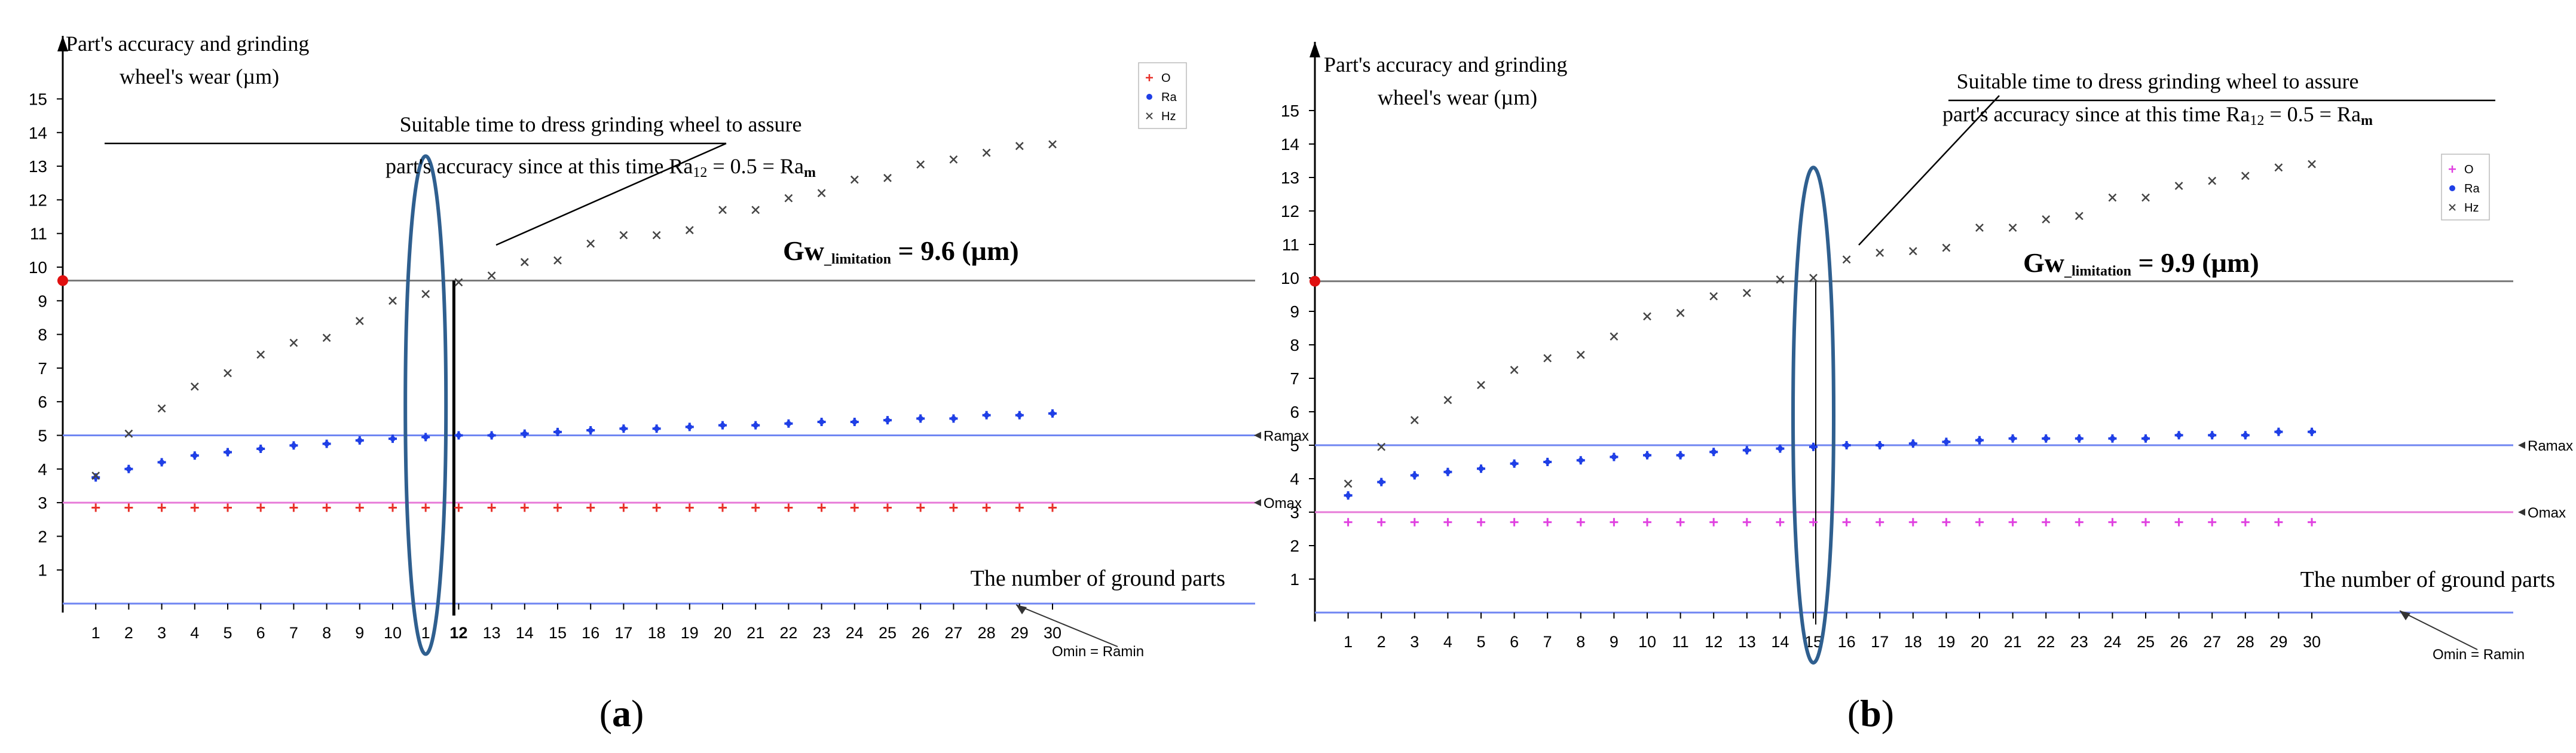 The image size is (2576, 753). What do you see at coordinates (1830, 464) in the screenshot?
I see `series-Ra` at bounding box center [1830, 464].